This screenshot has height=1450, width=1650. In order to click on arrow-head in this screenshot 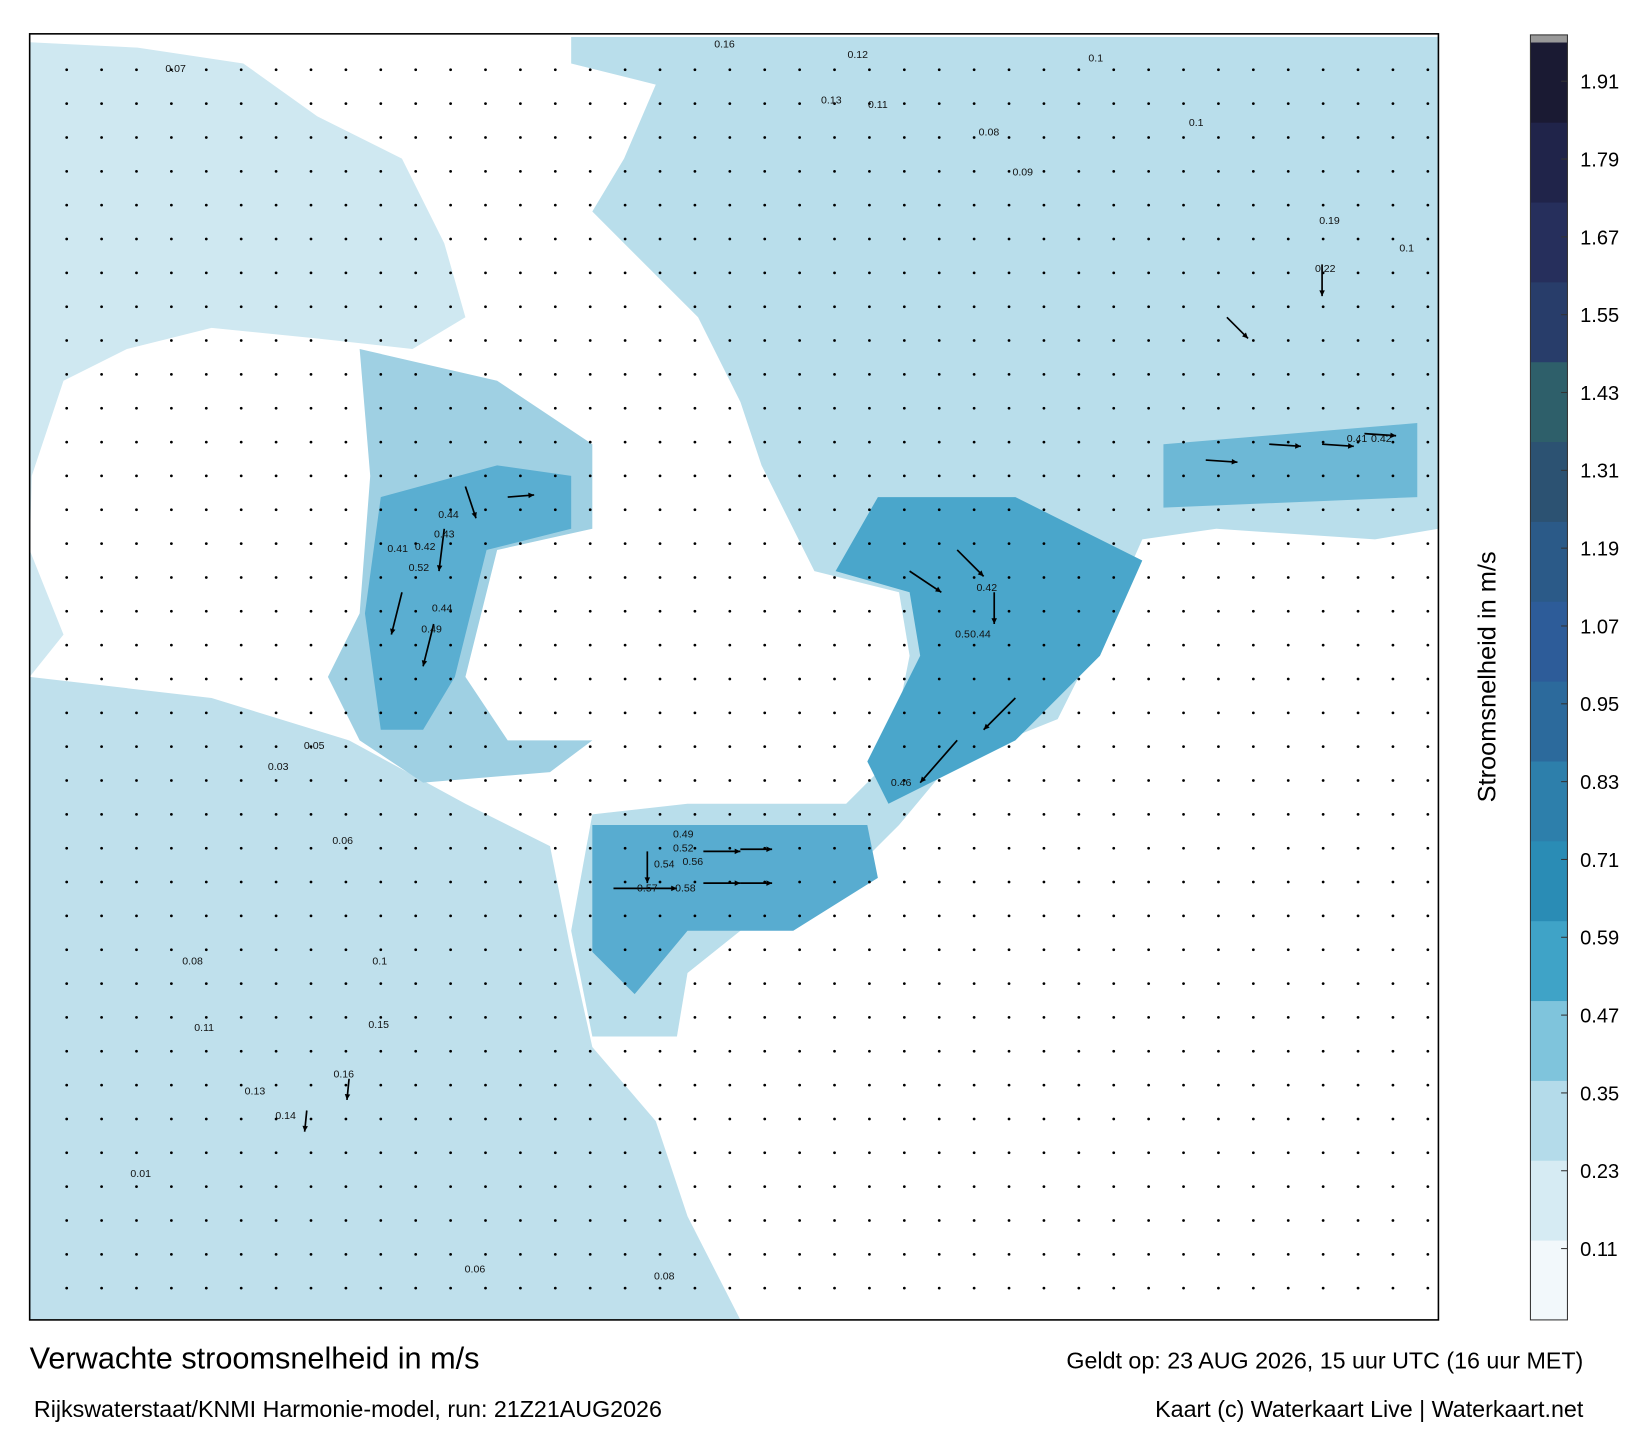, I will do `click(674, 888)`.